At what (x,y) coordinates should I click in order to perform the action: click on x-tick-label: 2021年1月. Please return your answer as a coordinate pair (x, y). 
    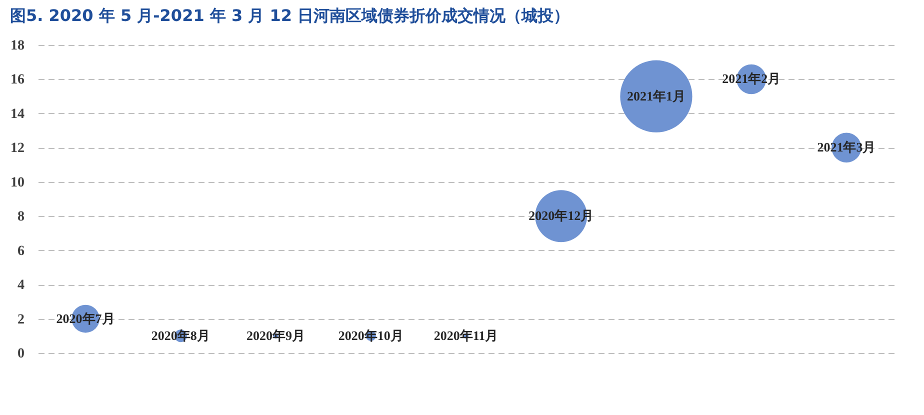
    Looking at the image, I should click on (656, 96).